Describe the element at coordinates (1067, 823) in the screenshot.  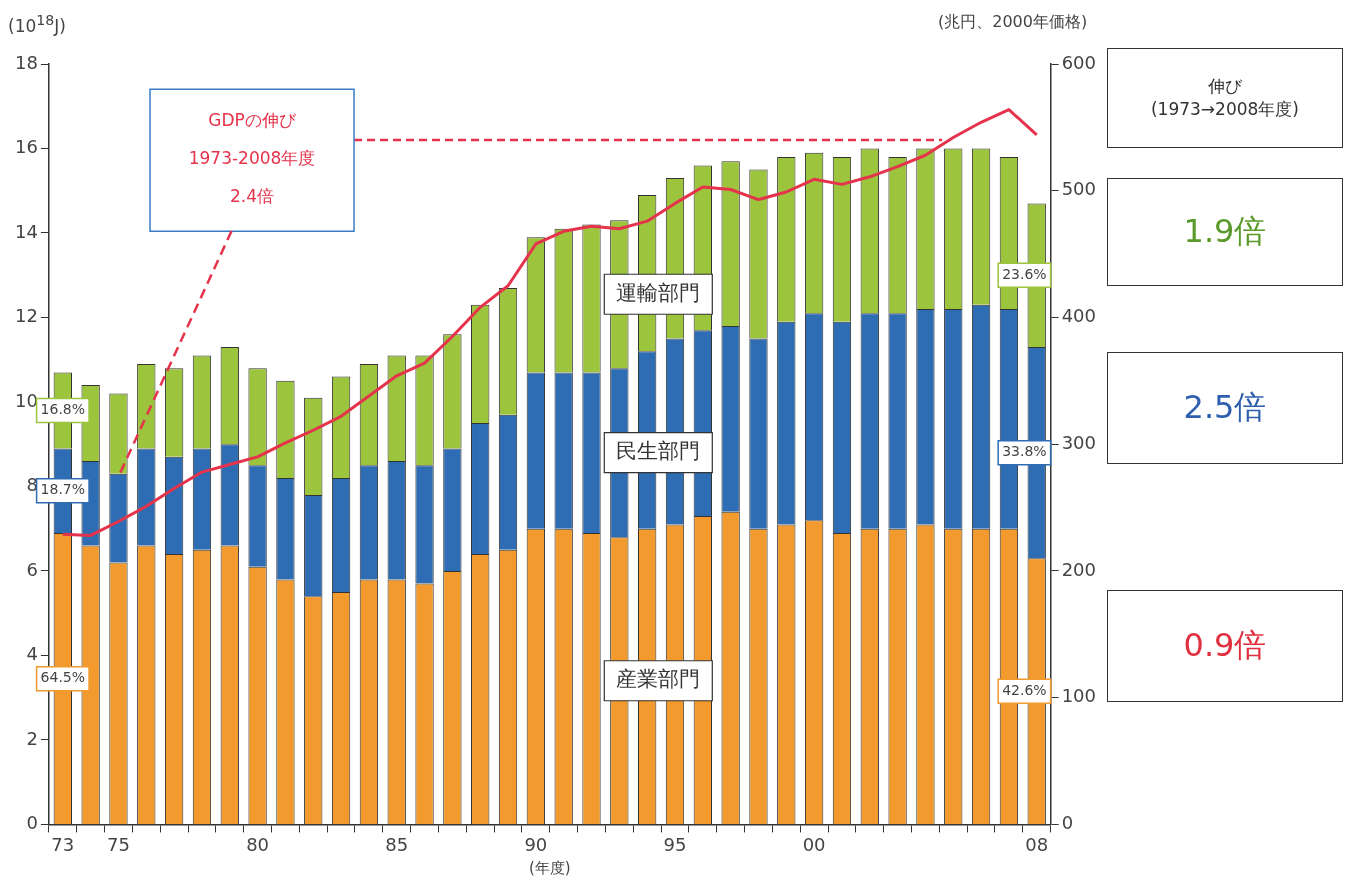
I see `y2-tick-label: 0` at that location.